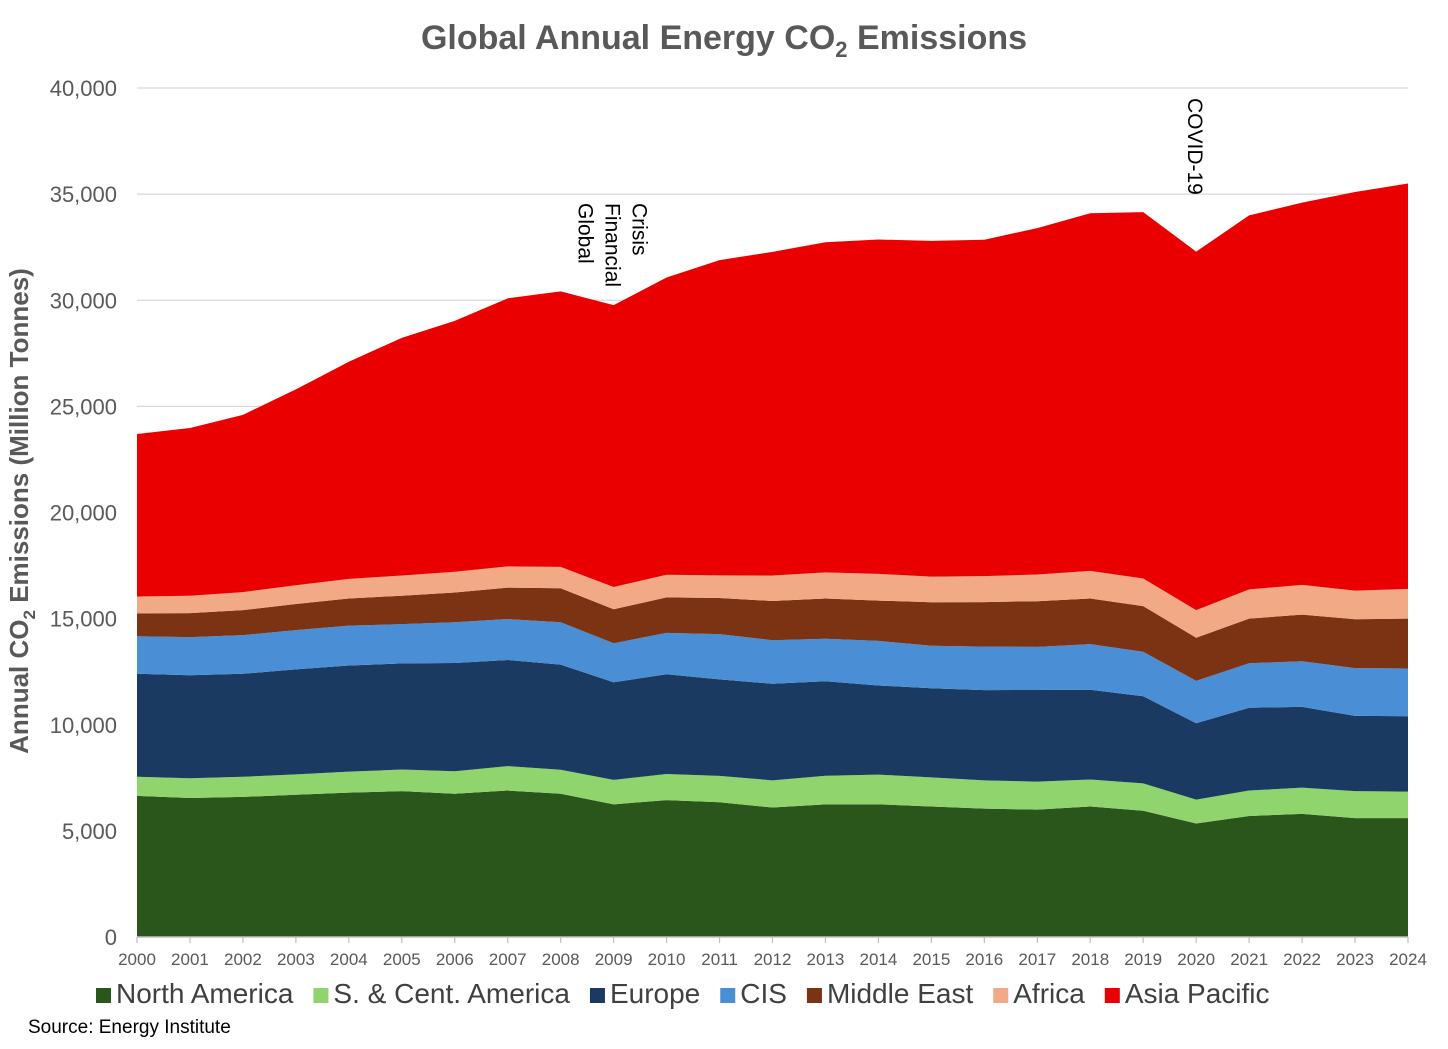 This screenshot has height=1049, width=1448. Describe the element at coordinates (890, 192) in the screenshot. I see `annotations: Global Financial Crisis COVID-19` at that location.